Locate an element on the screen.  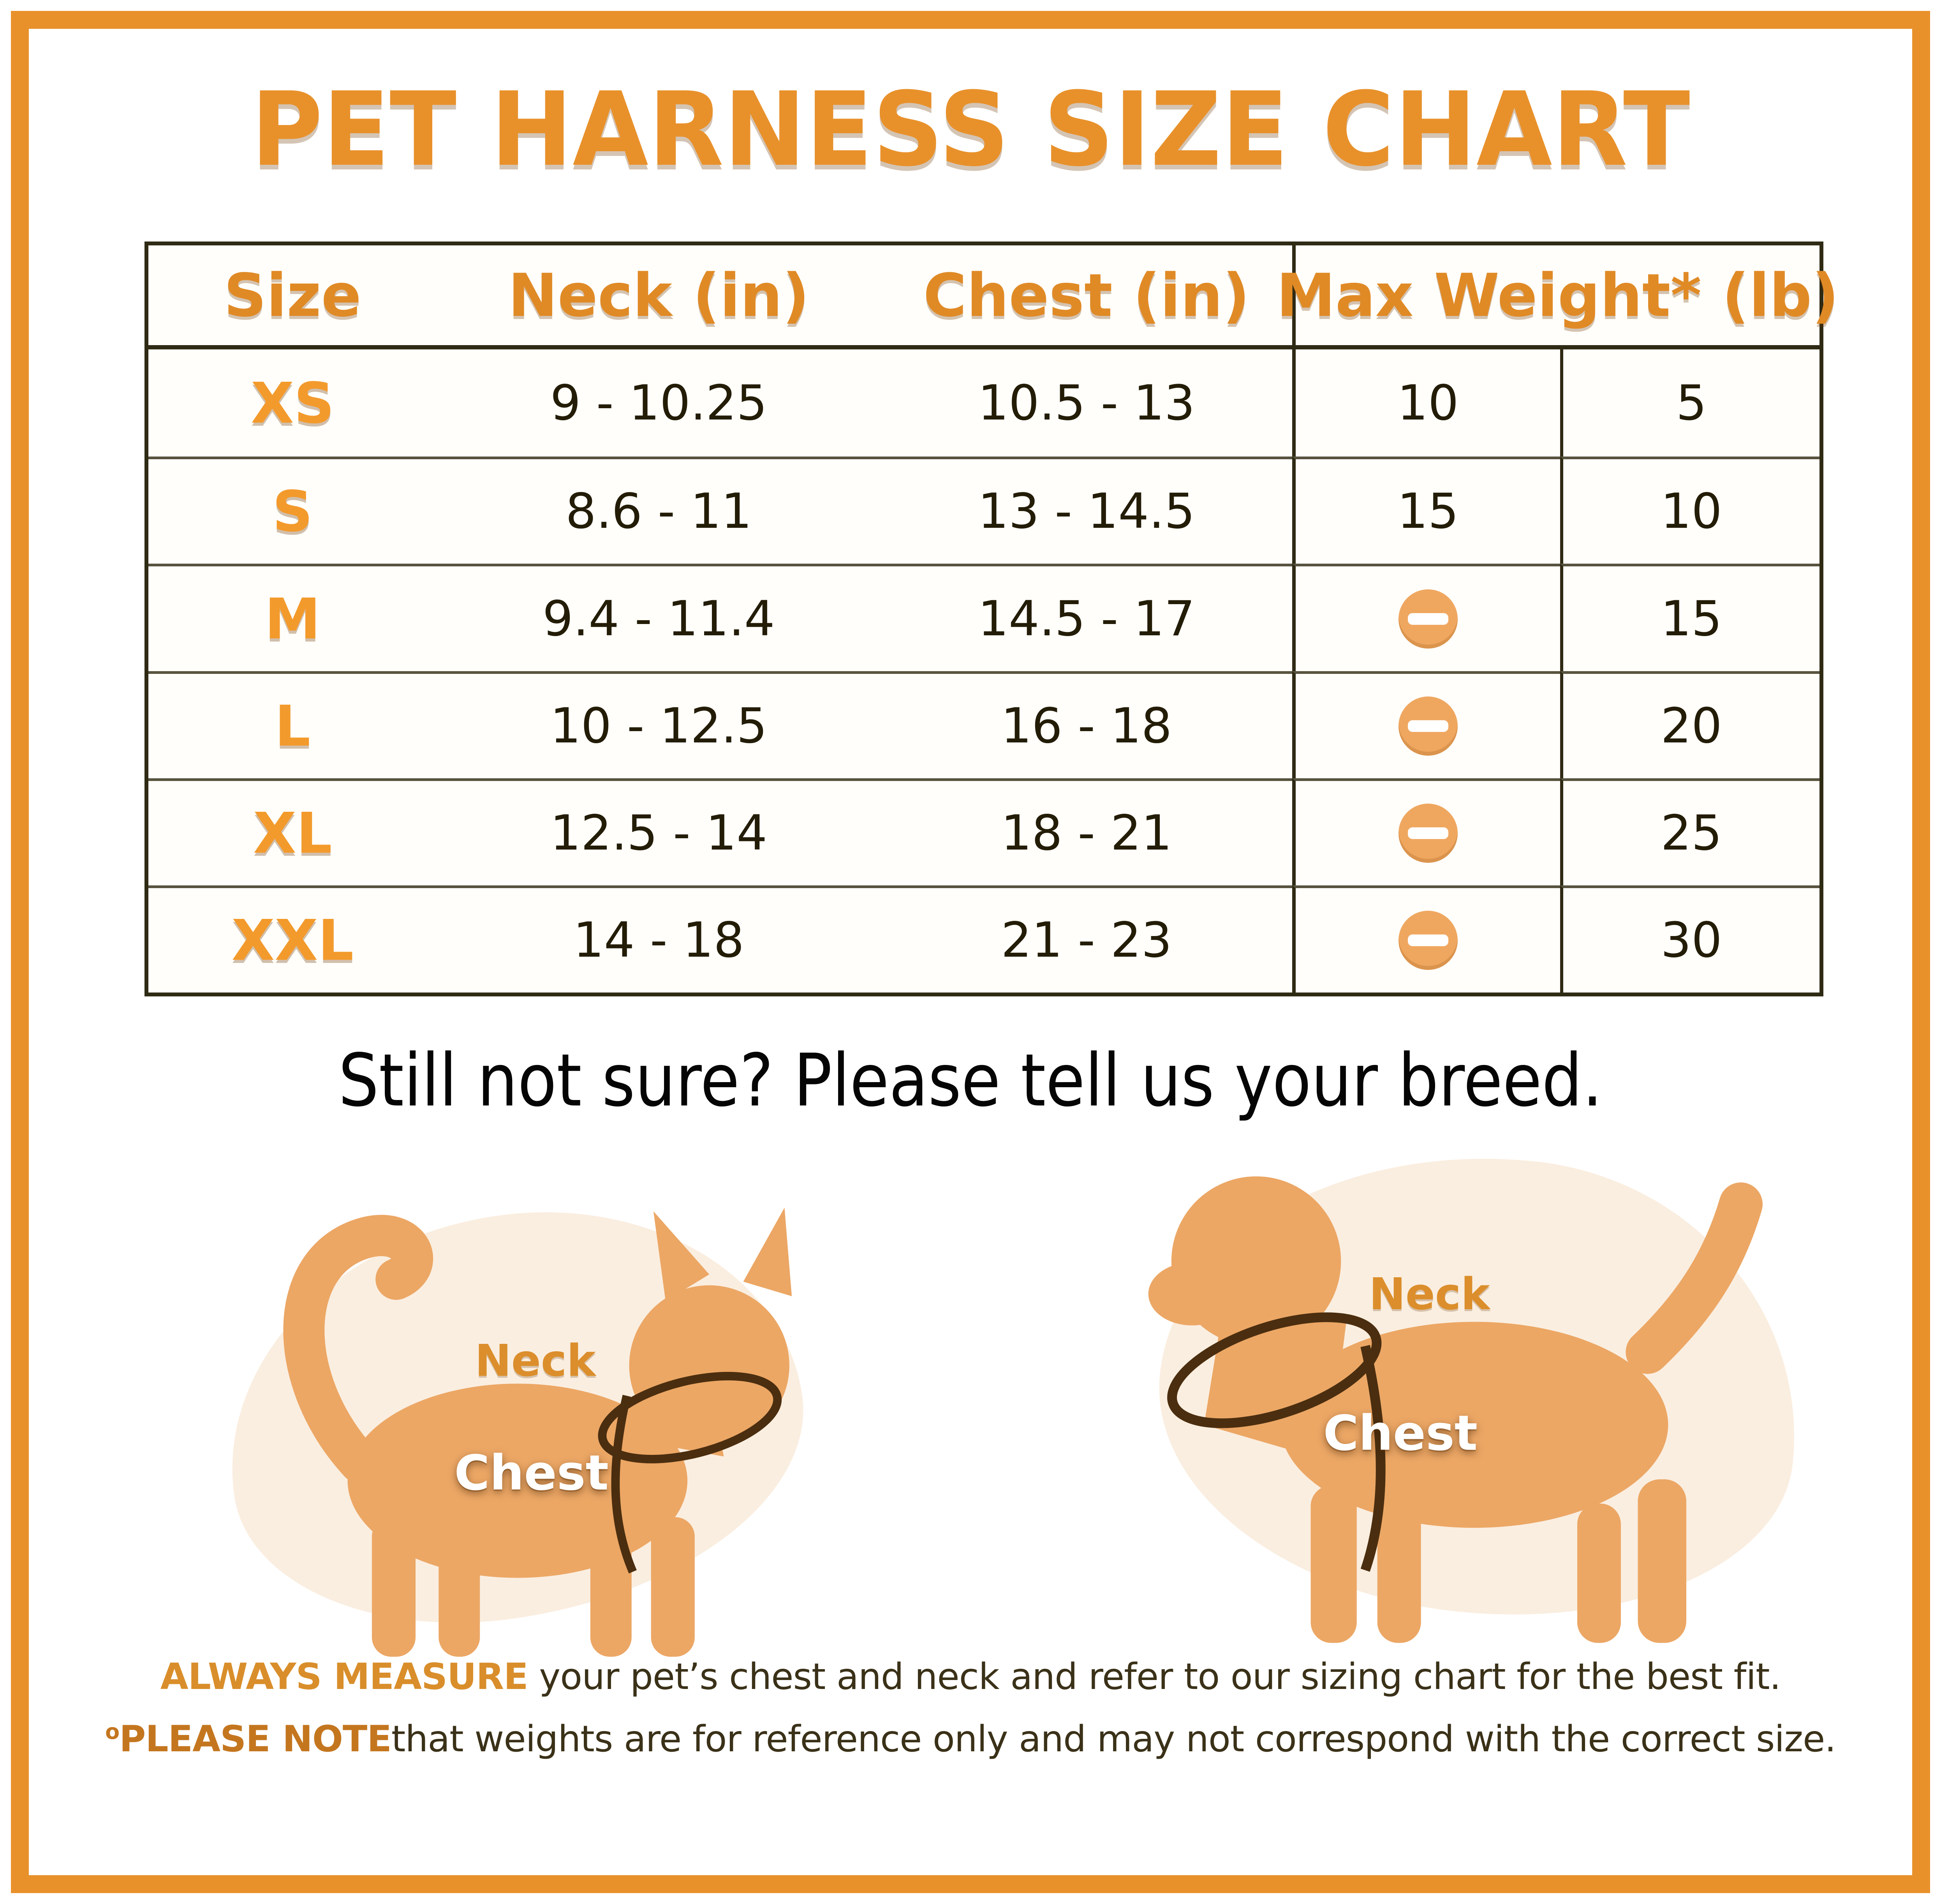
dog-chest-label: Chest is located at coordinates (1400, 1433).